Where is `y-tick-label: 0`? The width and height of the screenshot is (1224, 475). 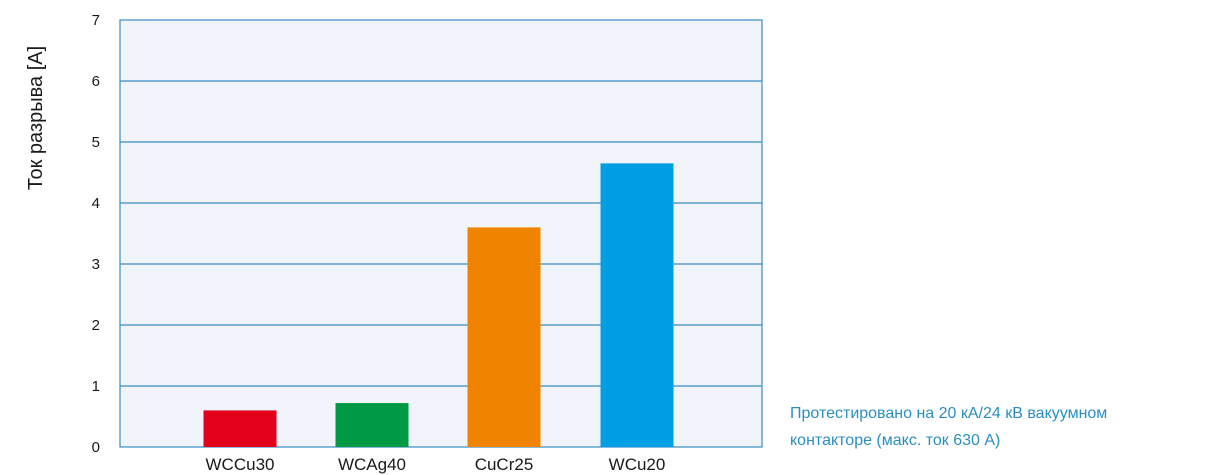
y-tick-label: 0 is located at coordinates (96, 447).